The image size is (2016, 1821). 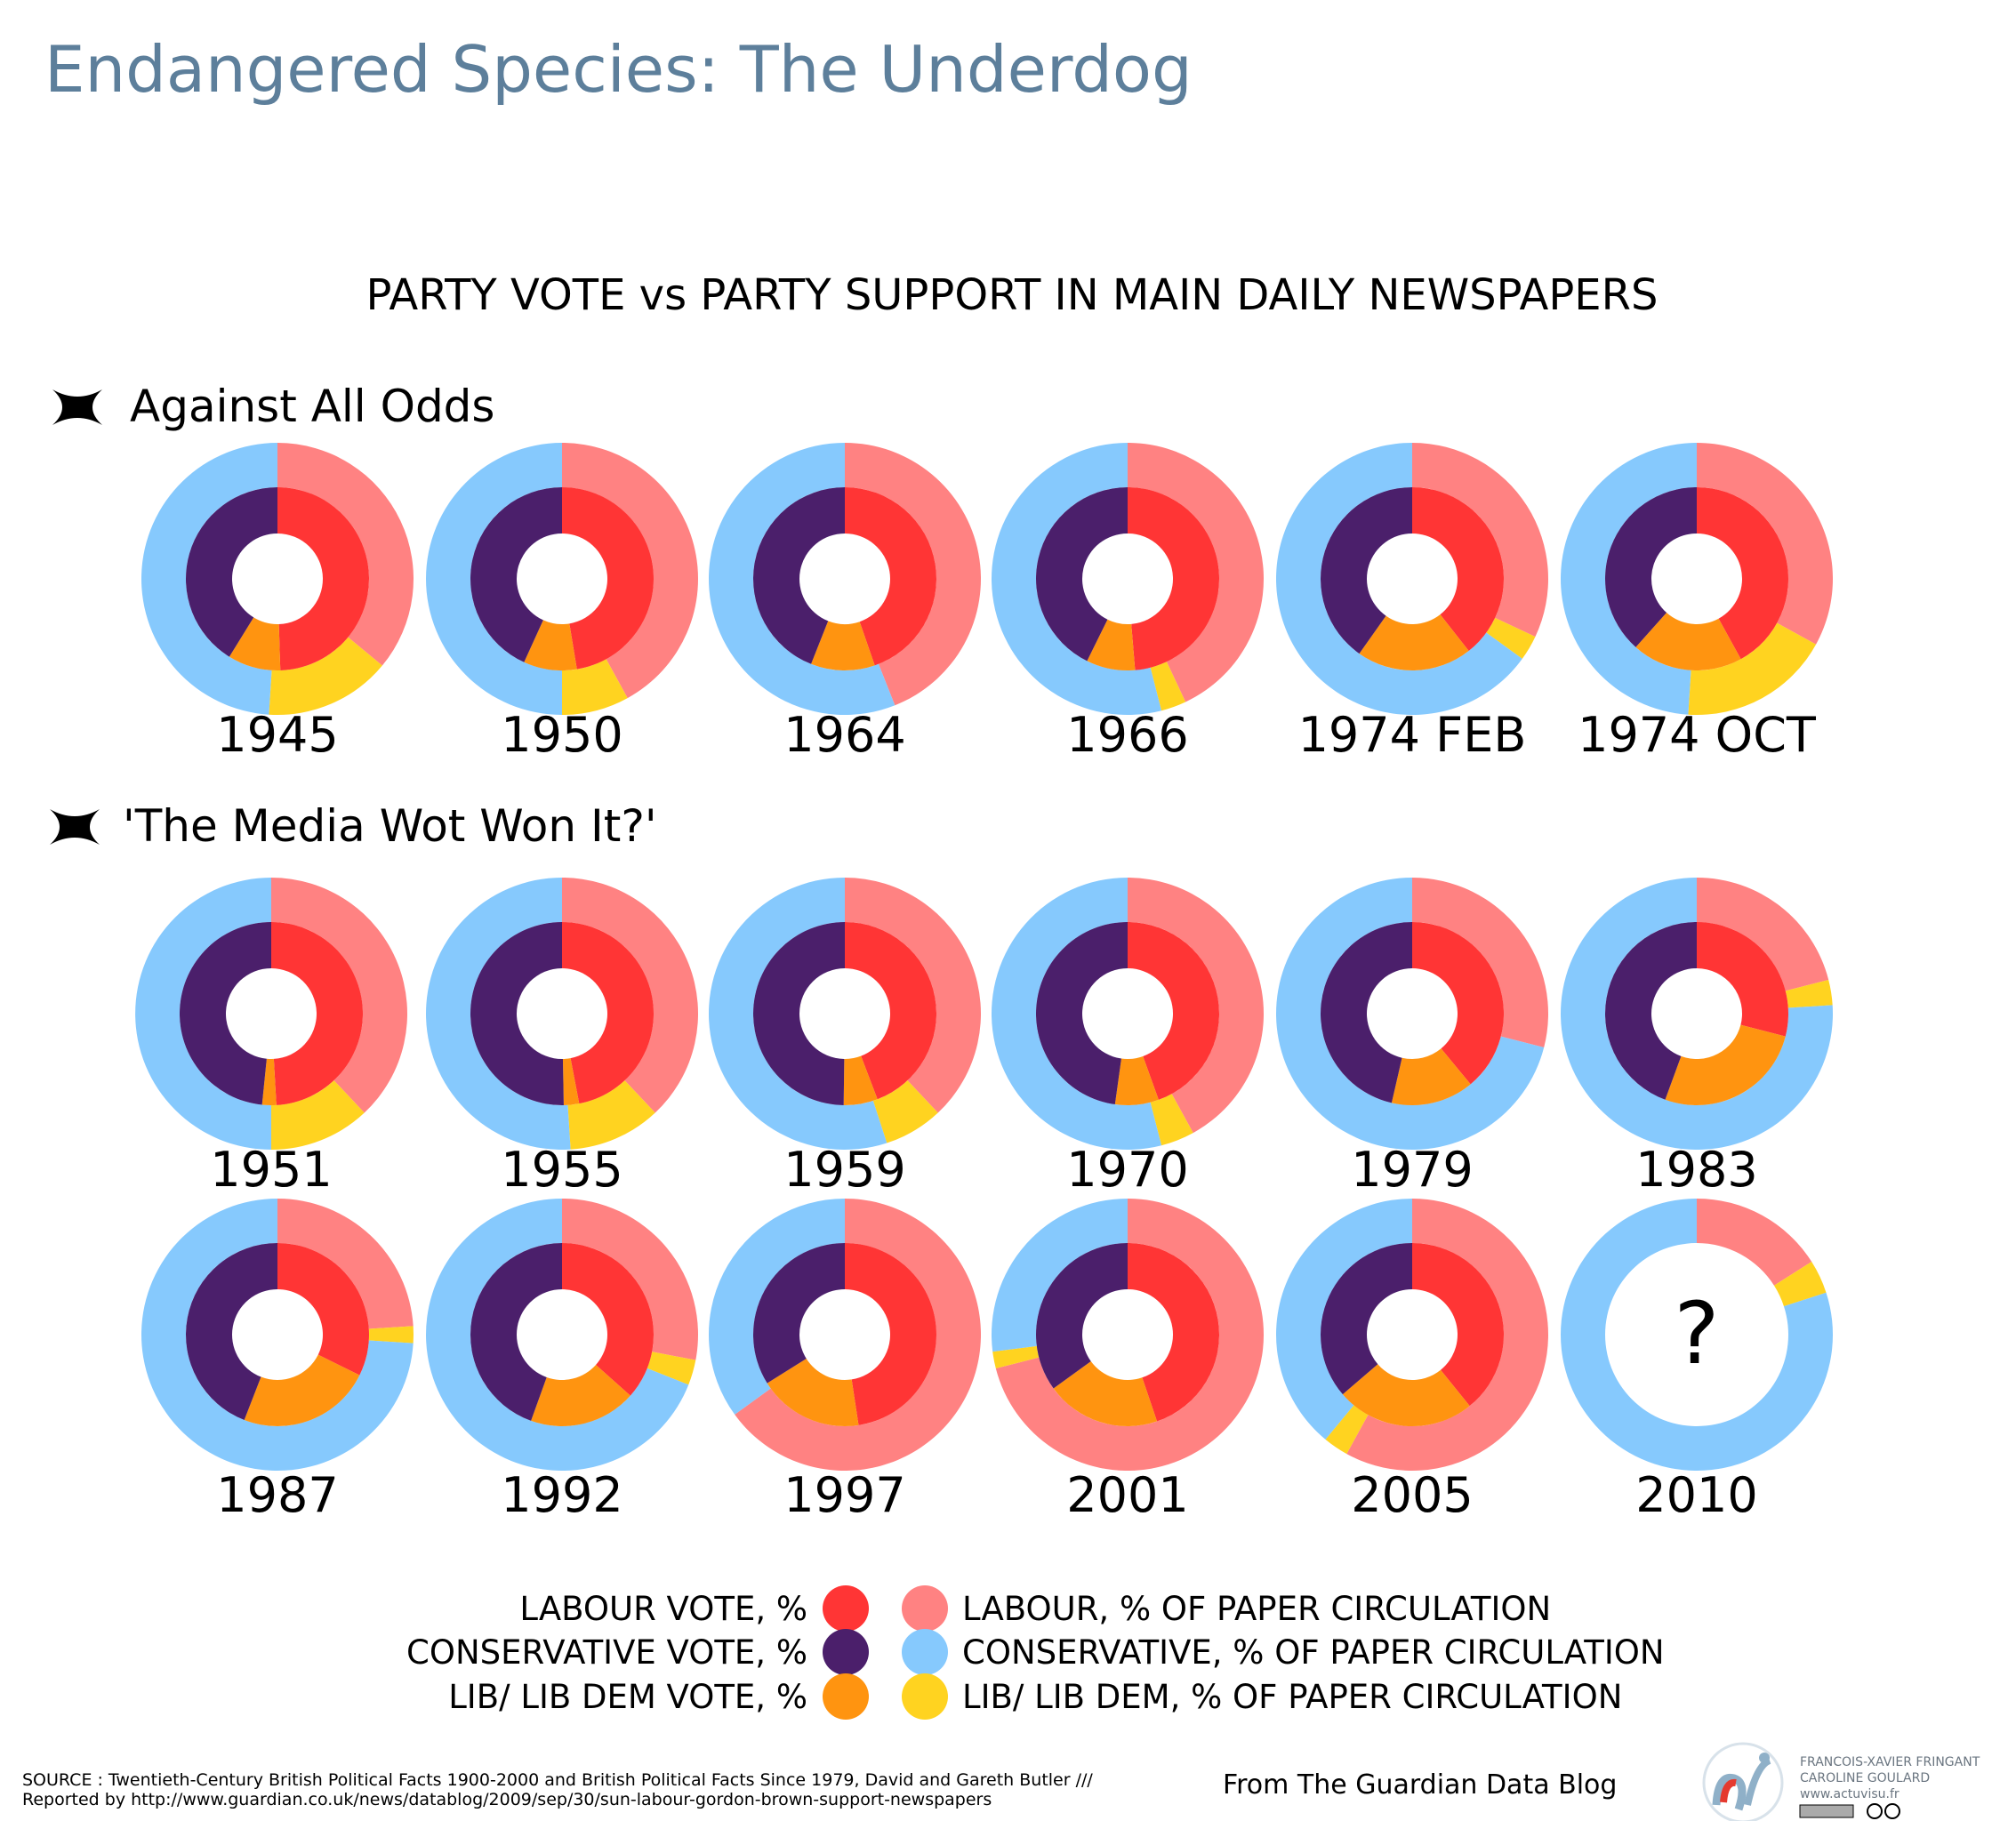 I want to click on donut-label: 1964, so click(x=844, y=735).